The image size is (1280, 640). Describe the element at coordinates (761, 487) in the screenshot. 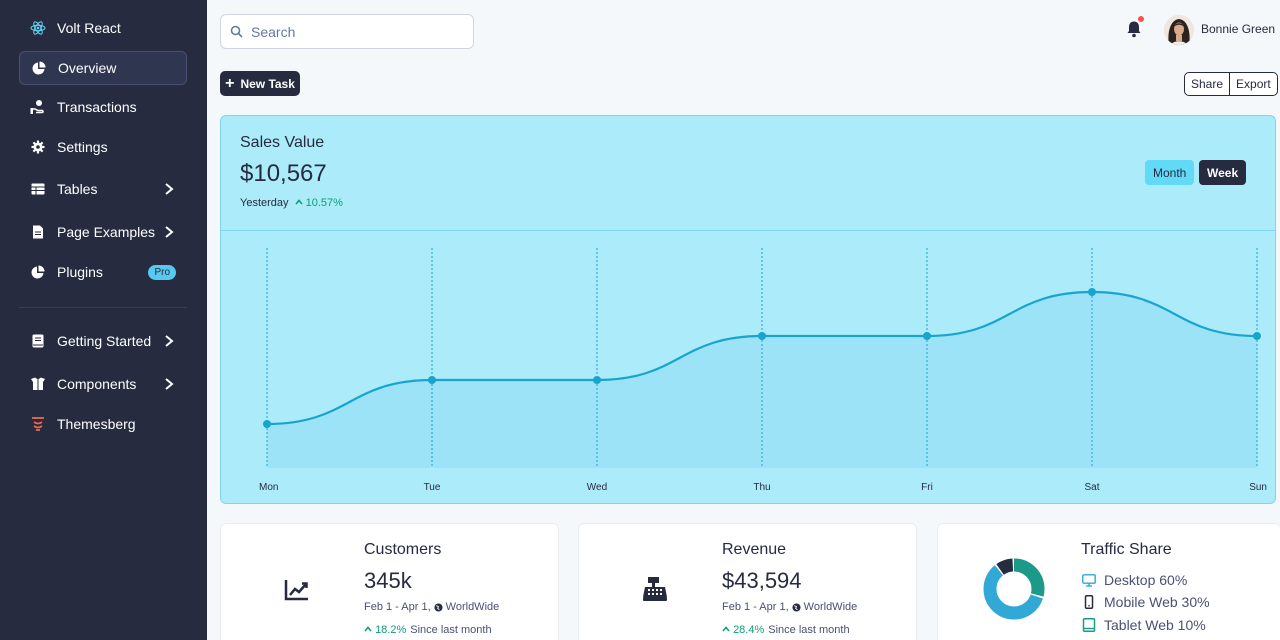

I see `x-tick-label: Thu` at that location.